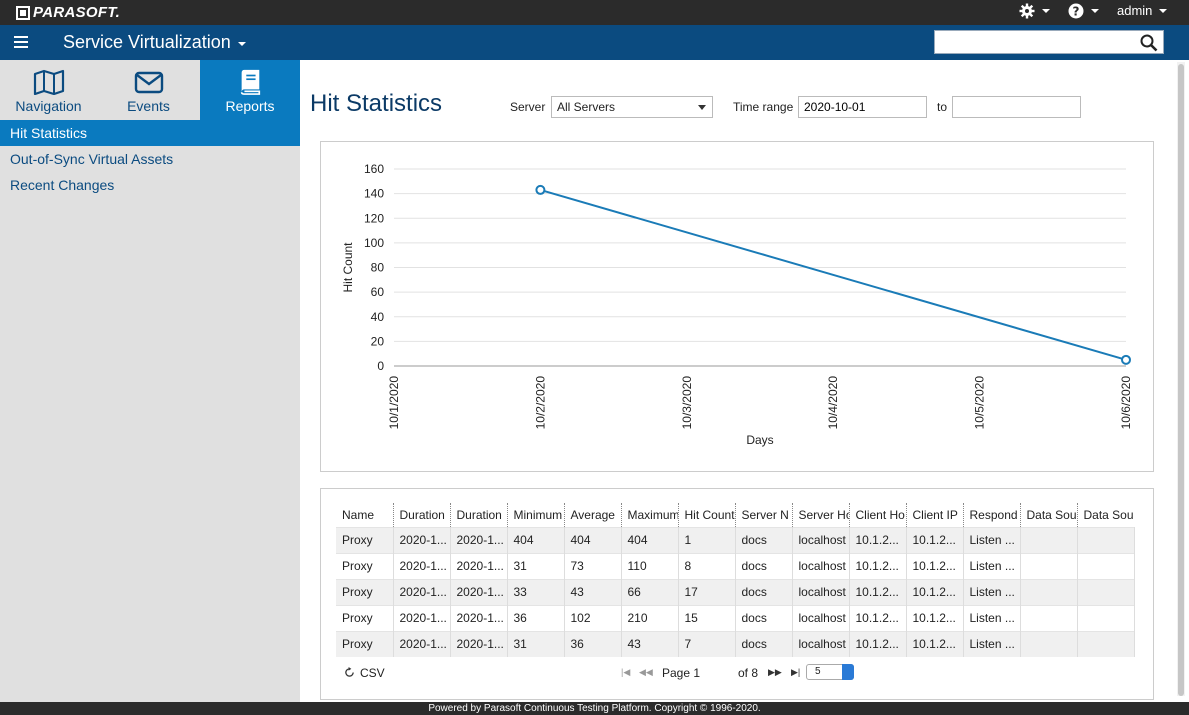 This screenshot has width=1189, height=715. I want to click on tab-navigation: Navigation, so click(48, 89).